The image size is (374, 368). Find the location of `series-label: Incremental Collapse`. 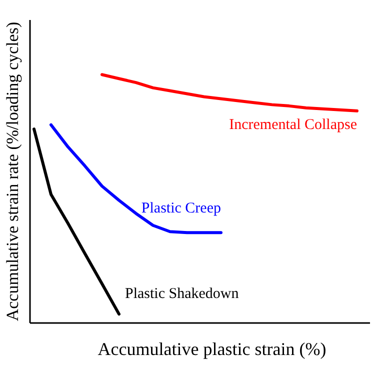

series-label: Incremental Collapse is located at coordinates (293, 124).